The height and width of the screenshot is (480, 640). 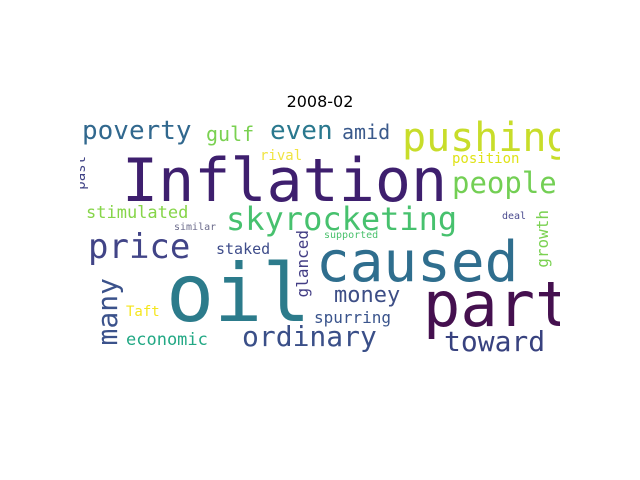 What do you see at coordinates (320, 101) in the screenshot?
I see `chart-title: 2008-02` at bounding box center [320, 101].